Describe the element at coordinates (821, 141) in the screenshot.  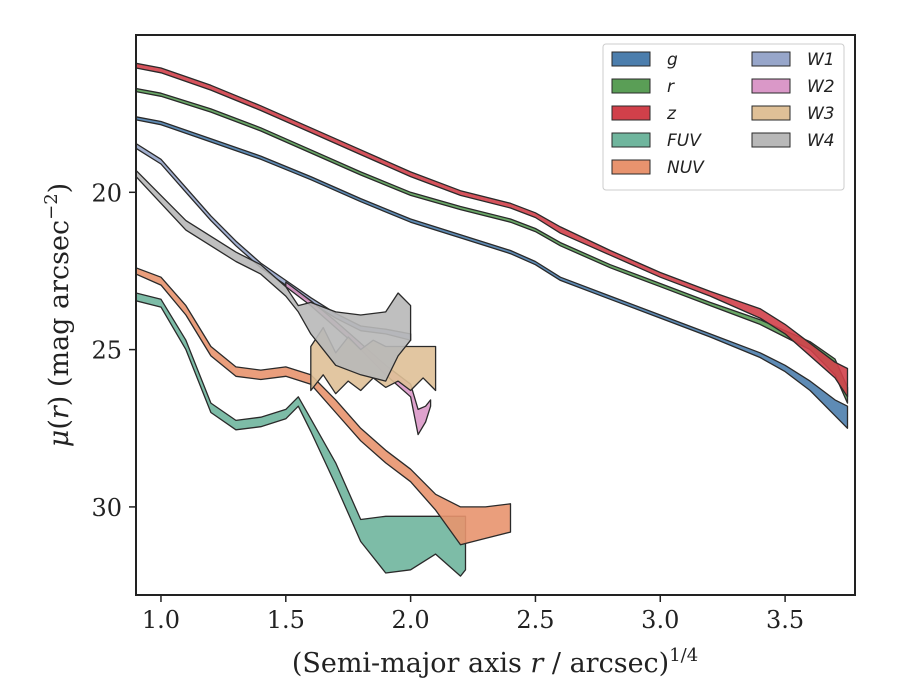
I see `legend-label: W4` at that location.